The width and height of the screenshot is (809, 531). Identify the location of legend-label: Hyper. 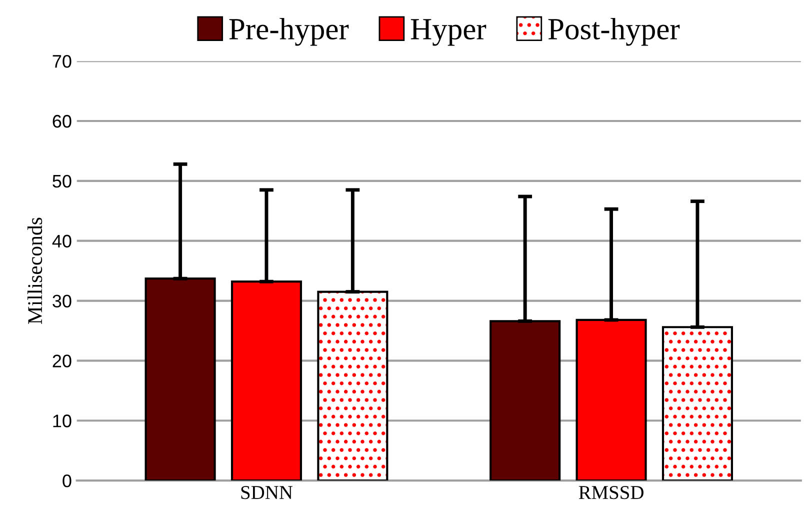
(448, 32).